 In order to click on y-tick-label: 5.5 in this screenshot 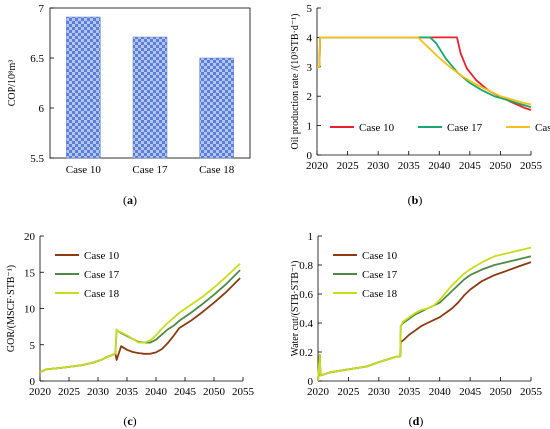, I will do `click(37, 159)`.